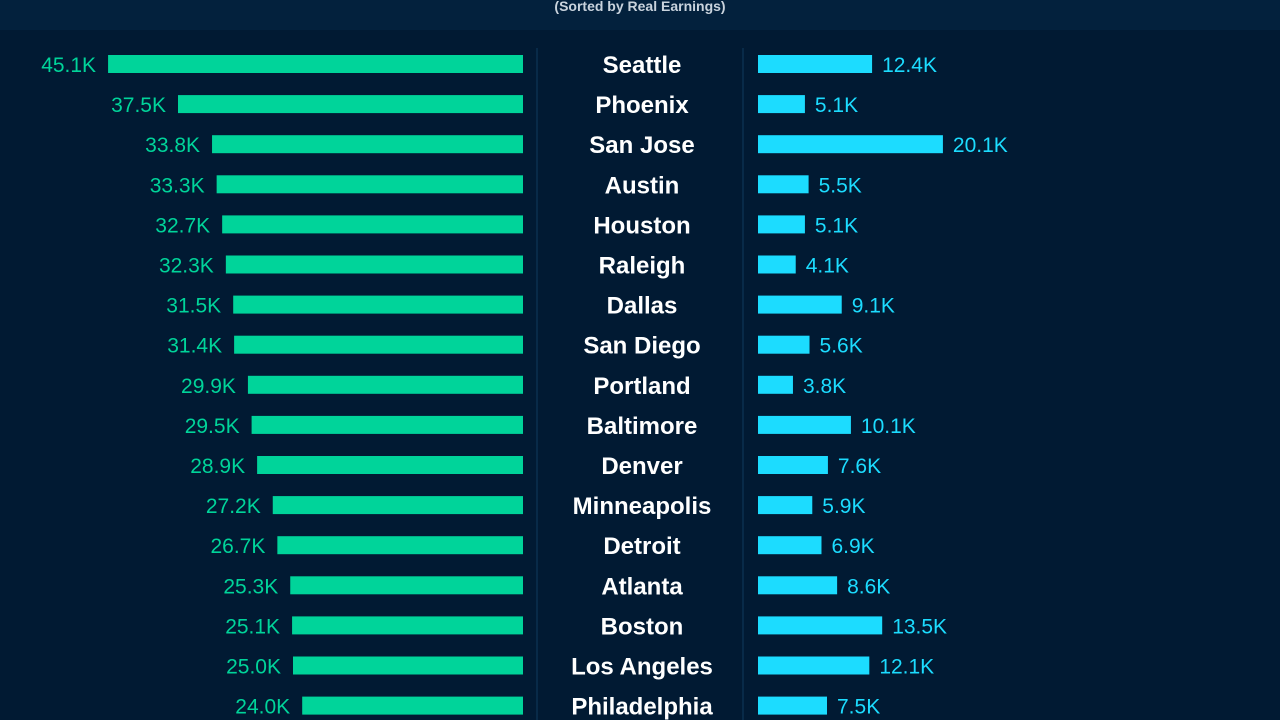 The width and height of the screenshot is (1280, 720). Describe the element at coordinates (253, 667) in the screenshot. I see `left-value-label-15: 25.0K` at that location.